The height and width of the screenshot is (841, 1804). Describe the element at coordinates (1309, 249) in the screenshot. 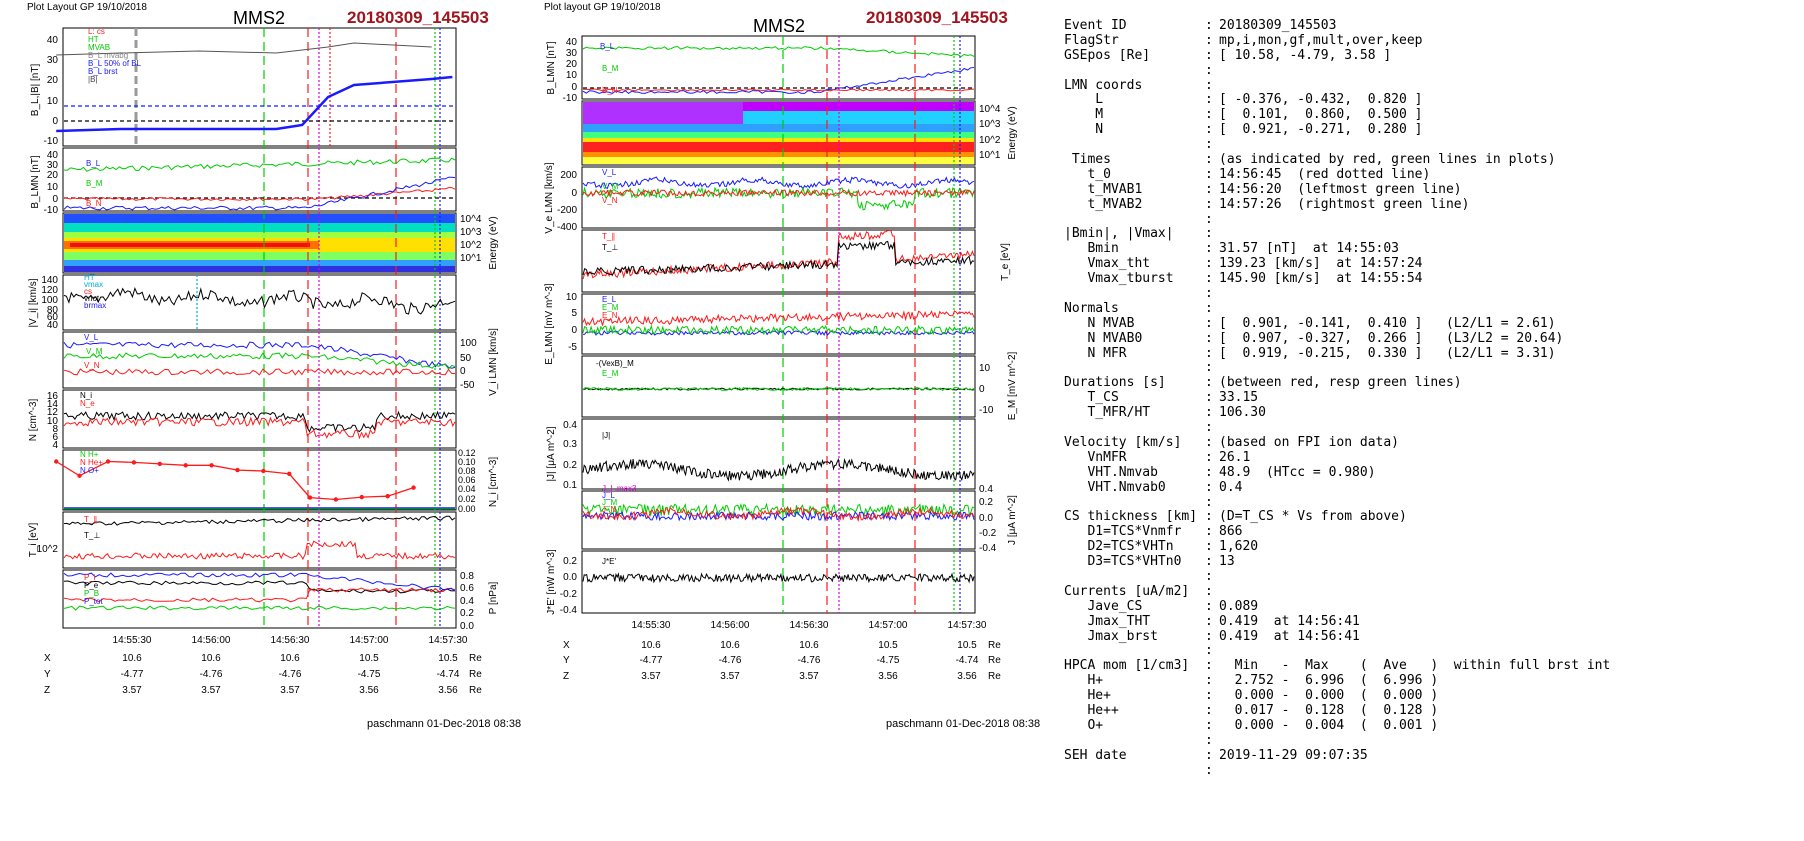

I see `info-value: 31.57 [nT] at 14:55:03` at that location.